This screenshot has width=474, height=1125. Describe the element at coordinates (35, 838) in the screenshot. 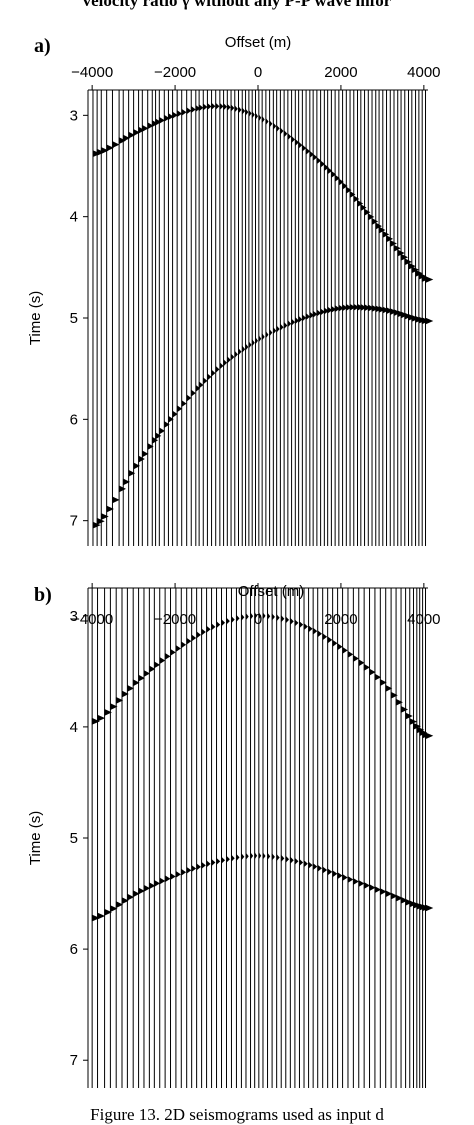

I see `y-axis-label: Time (s)` at that location.